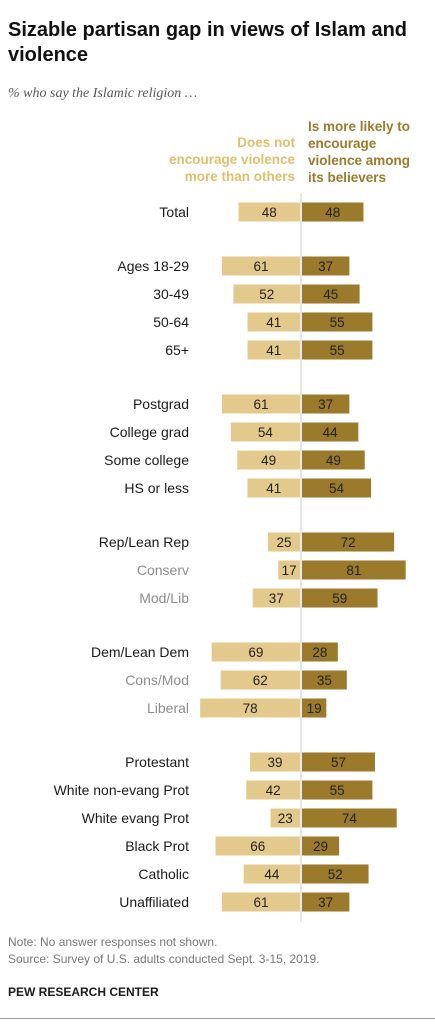 The width and height of the screenshot is (435, 1024). I want to click on row-label: College grad, so click(149, 432).